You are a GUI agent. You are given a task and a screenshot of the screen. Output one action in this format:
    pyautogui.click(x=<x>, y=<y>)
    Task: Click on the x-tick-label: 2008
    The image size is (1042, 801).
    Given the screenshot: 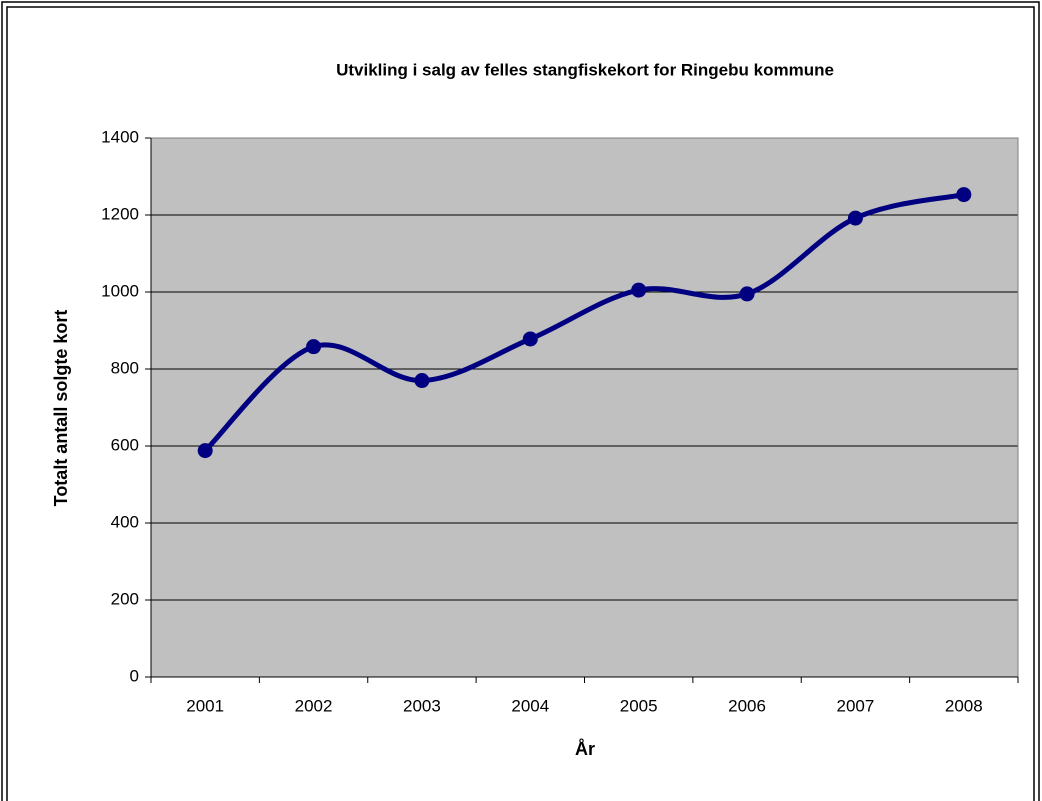 What is the action you would take?
    pyautogui.click(x=964, y=705)
    